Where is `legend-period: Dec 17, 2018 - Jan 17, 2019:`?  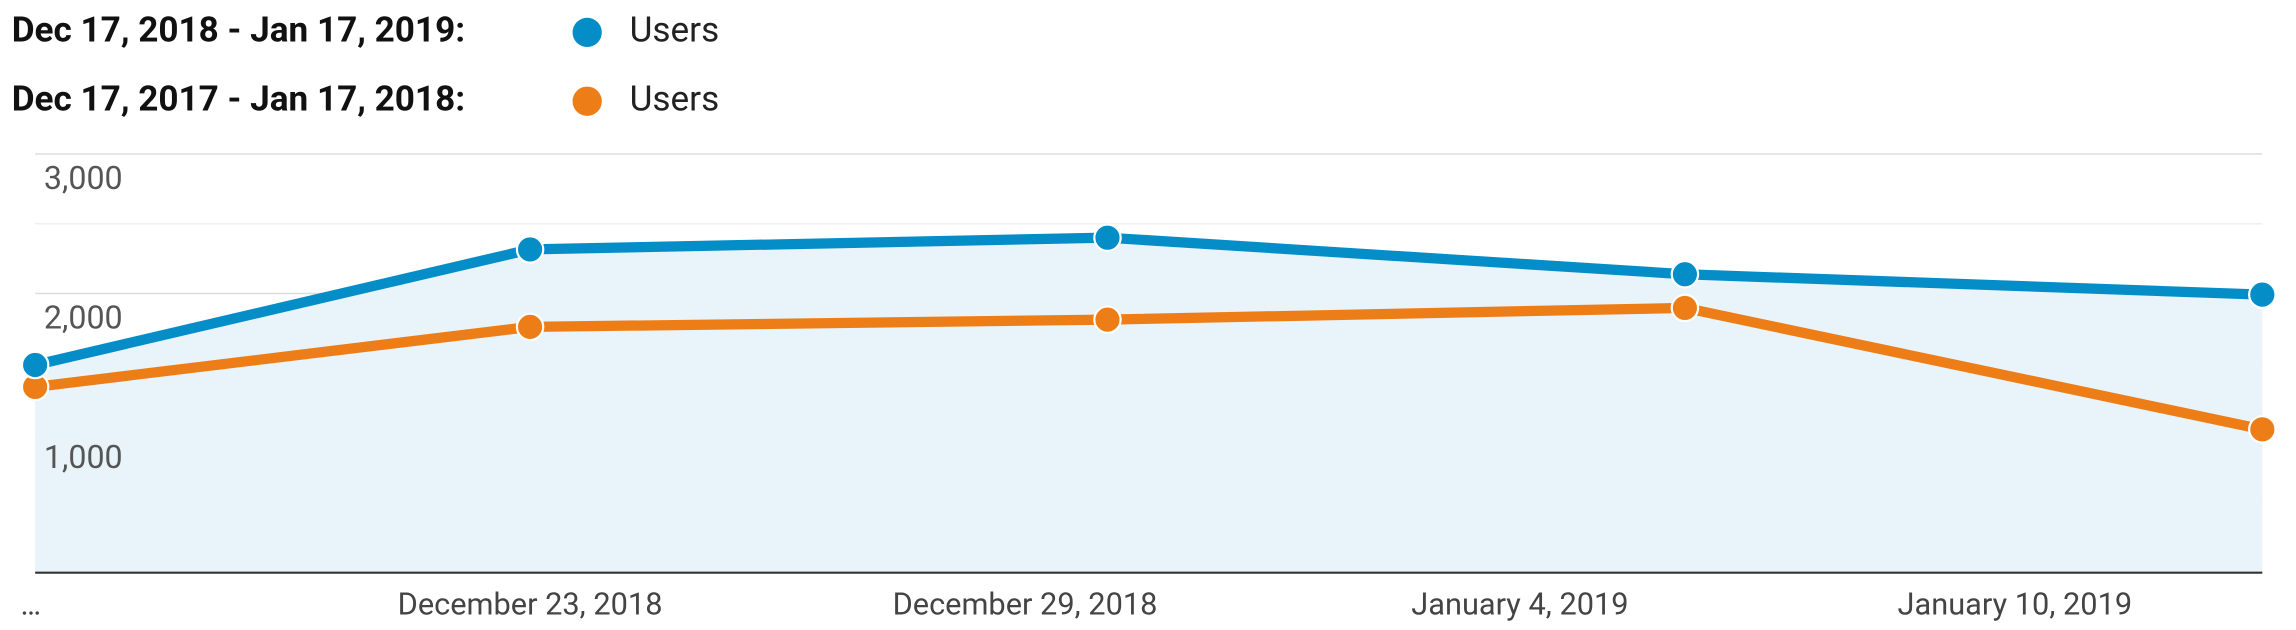
legend-period: Dec 17, 2018 - Jan 17, 2019: is located at coordinates (238, 30).